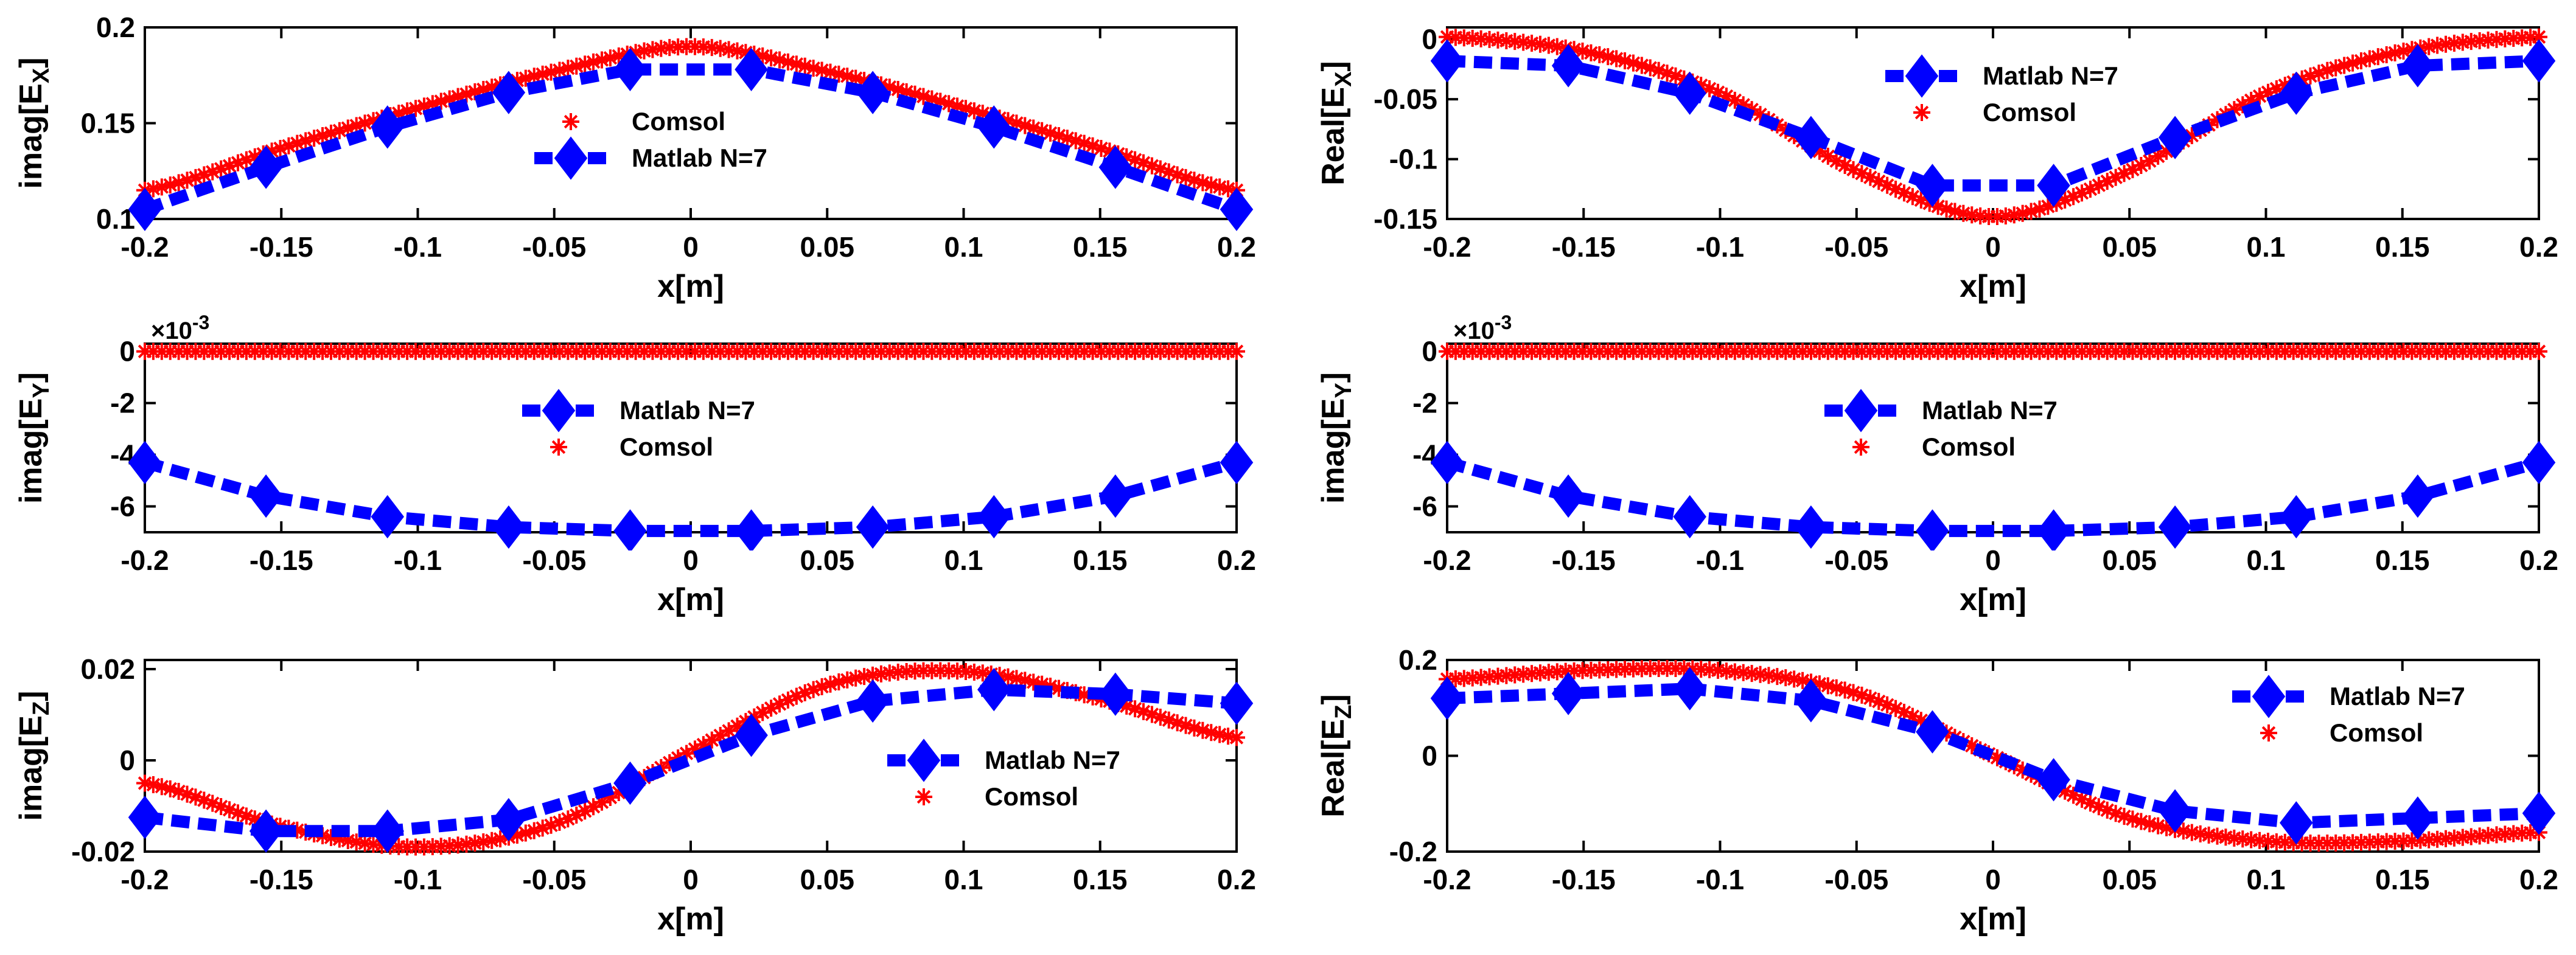  Describe the element at coordinates (691, 760) in the screenshot. I see `series-matlab` at that location.